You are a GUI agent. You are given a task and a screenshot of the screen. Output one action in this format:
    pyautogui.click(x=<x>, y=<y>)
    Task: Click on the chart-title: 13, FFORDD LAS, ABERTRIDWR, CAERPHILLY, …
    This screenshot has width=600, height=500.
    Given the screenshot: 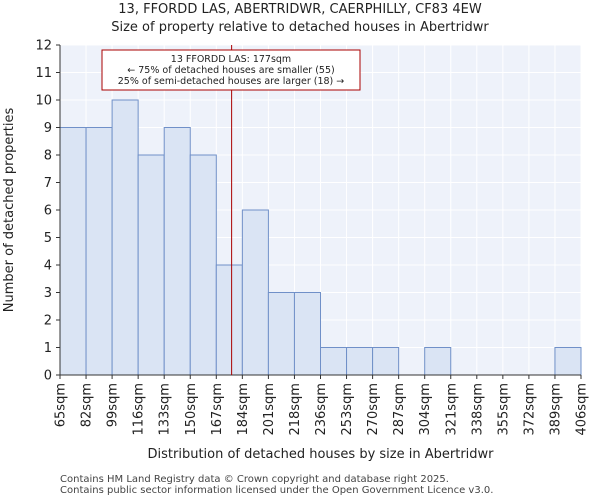 What is the action you would take?
    pyautogui.click(x=300, y=9)
    